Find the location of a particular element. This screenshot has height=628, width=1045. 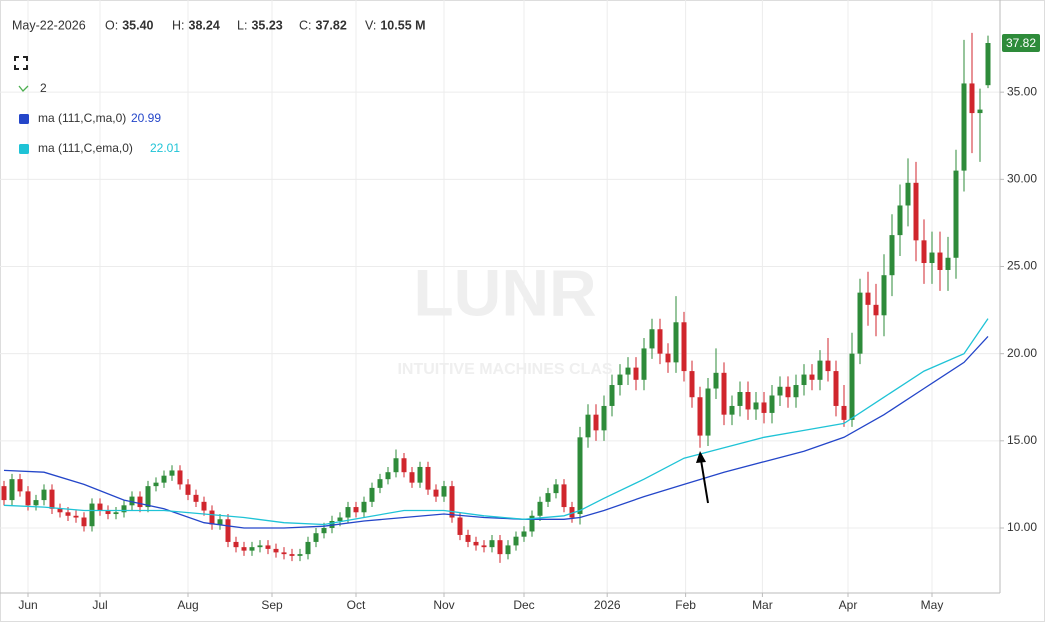

fullscreen-button is located at coordinates (21, 63).